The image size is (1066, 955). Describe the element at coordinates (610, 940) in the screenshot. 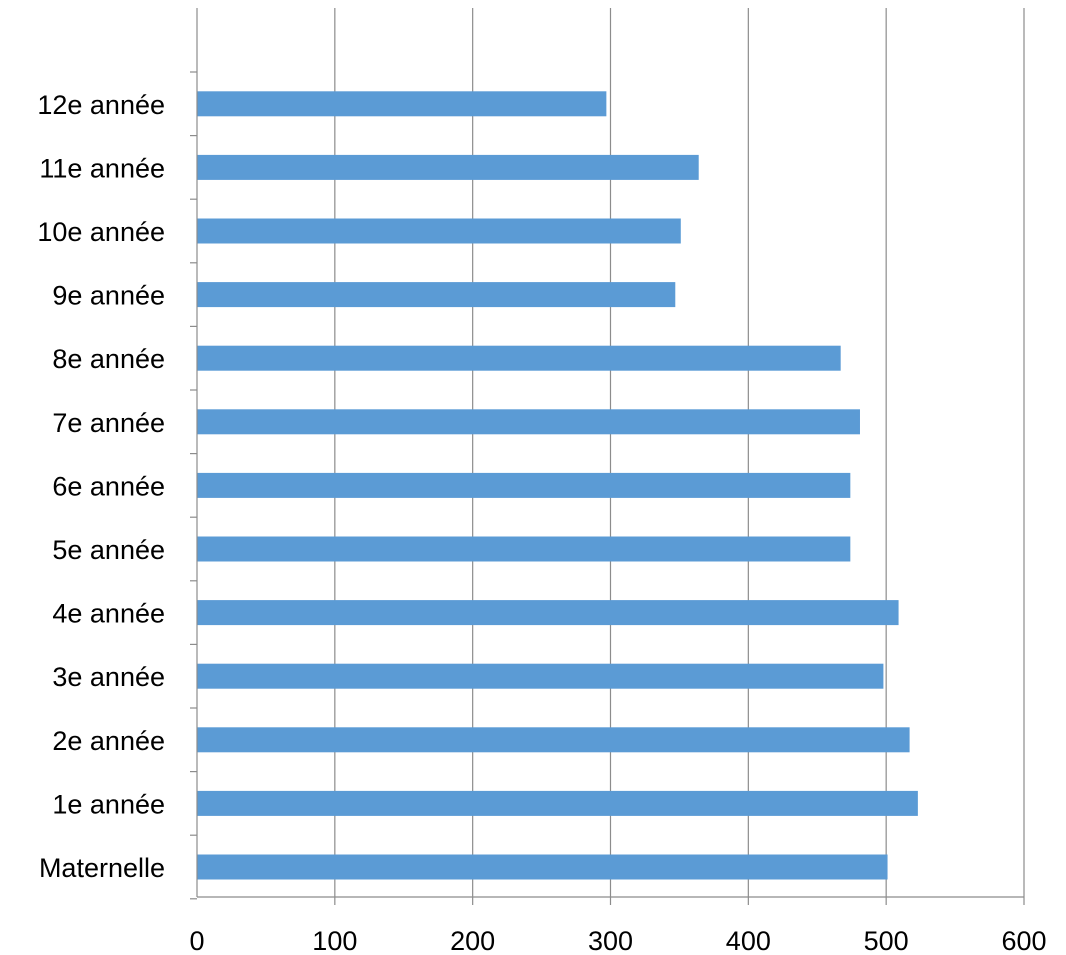

I see `x-tick-label: 300` at that location.